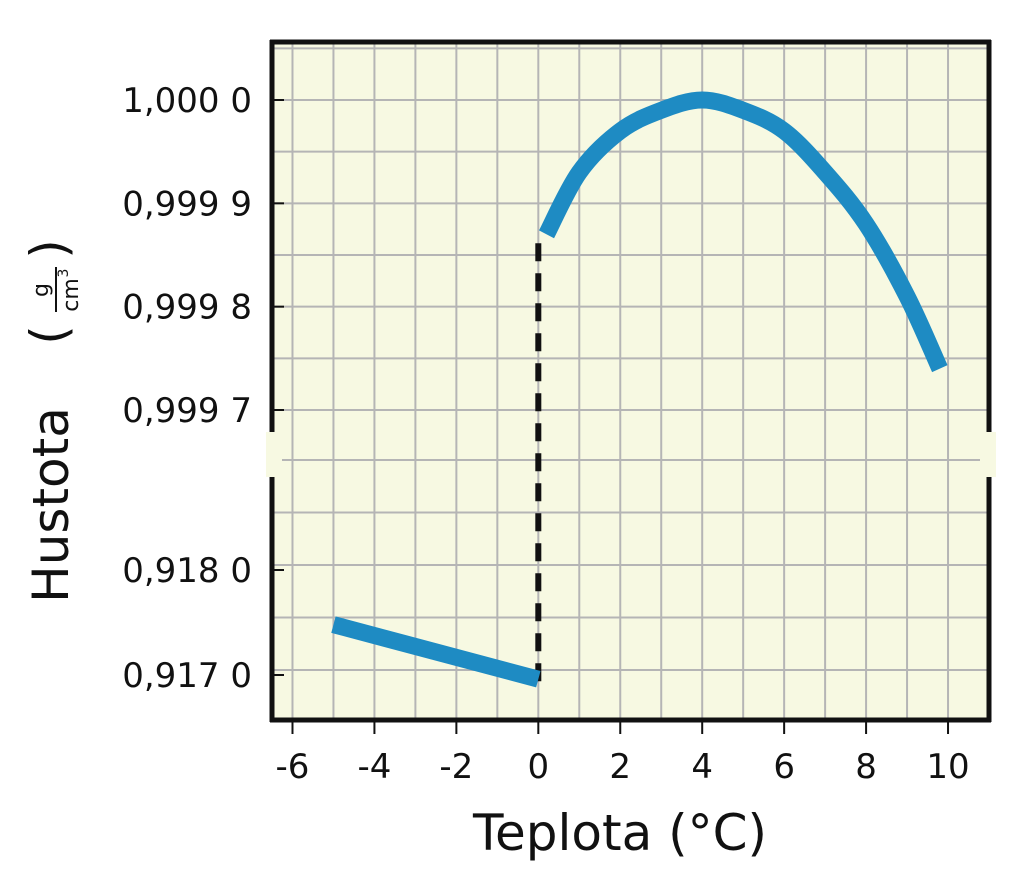  Describe the element at coordinates (947, 767) in the screenshot. I see `x-tick-label: 10` at that location.